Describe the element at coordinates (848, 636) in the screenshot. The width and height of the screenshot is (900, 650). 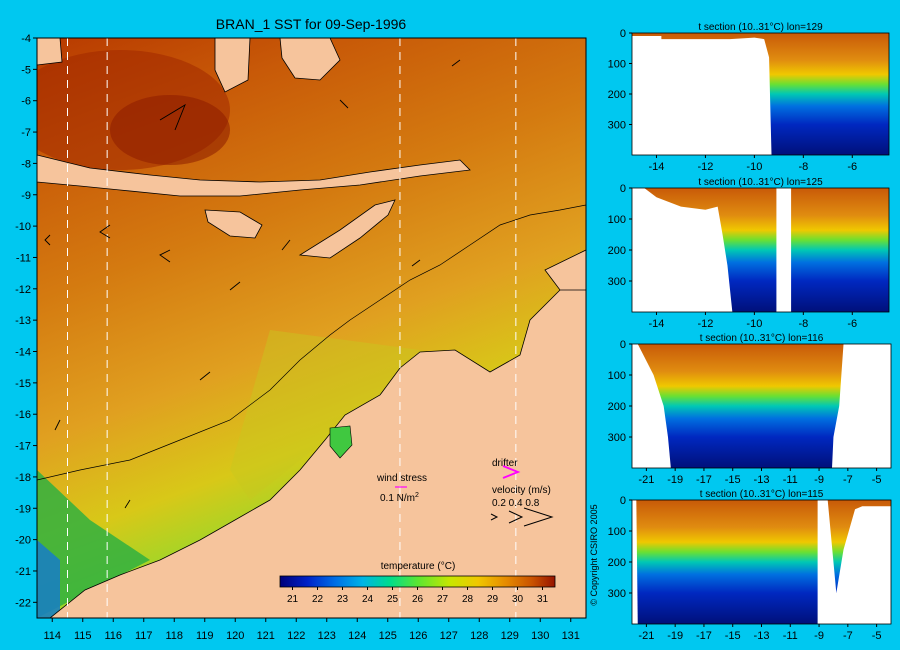
I see `section-x-tick-label: -7` at that location.